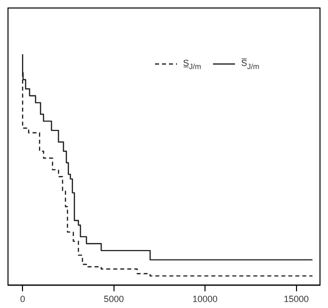  What do you see at coordinates (296, 299) in the screenshot?
I see `x-tick-label: 15000` at bounding box center [296, 299].